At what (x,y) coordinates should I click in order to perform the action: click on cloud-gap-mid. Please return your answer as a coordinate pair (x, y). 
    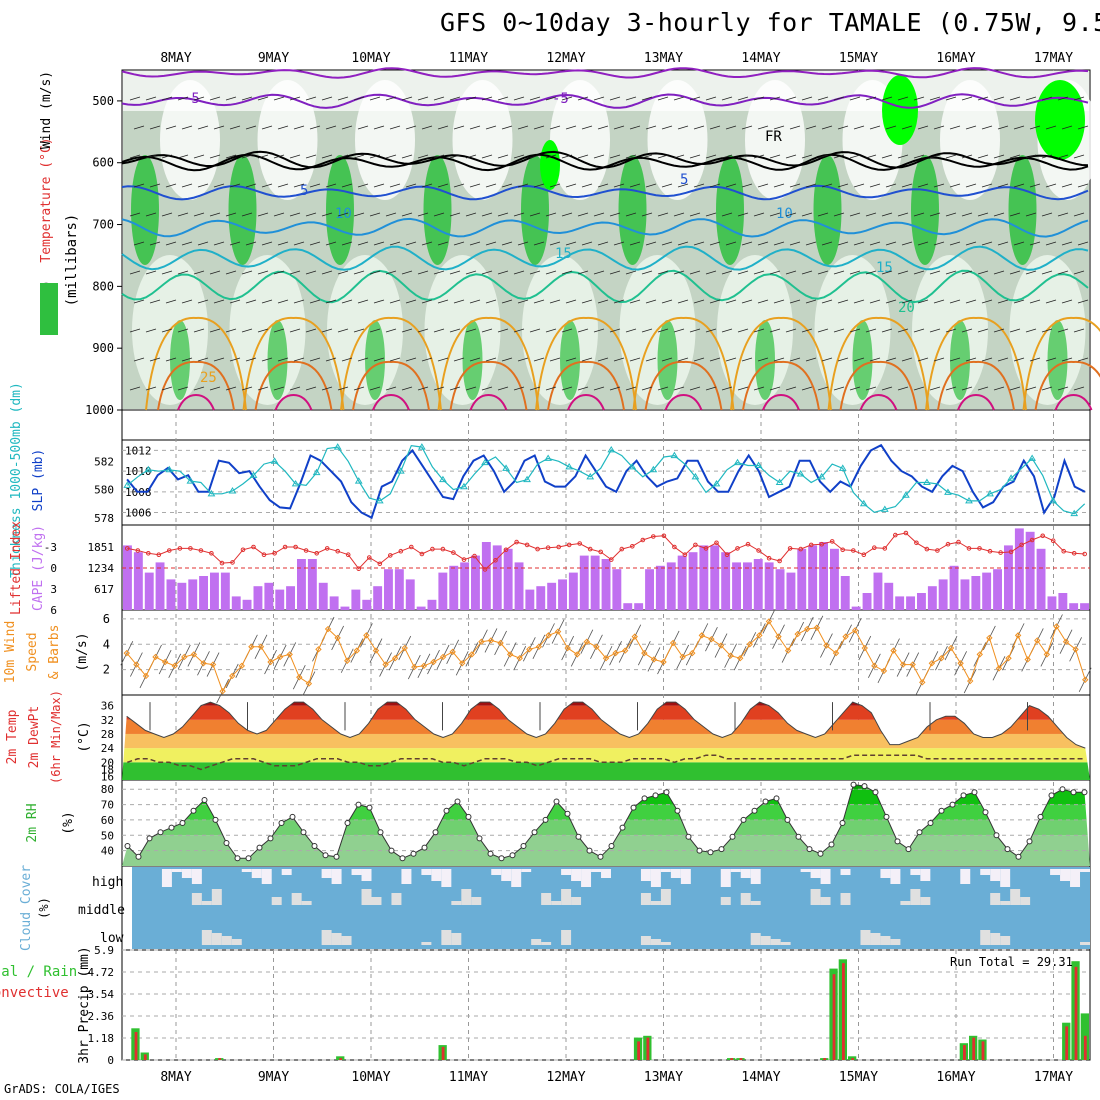
    Looking at the image, I should click on (466, 897).